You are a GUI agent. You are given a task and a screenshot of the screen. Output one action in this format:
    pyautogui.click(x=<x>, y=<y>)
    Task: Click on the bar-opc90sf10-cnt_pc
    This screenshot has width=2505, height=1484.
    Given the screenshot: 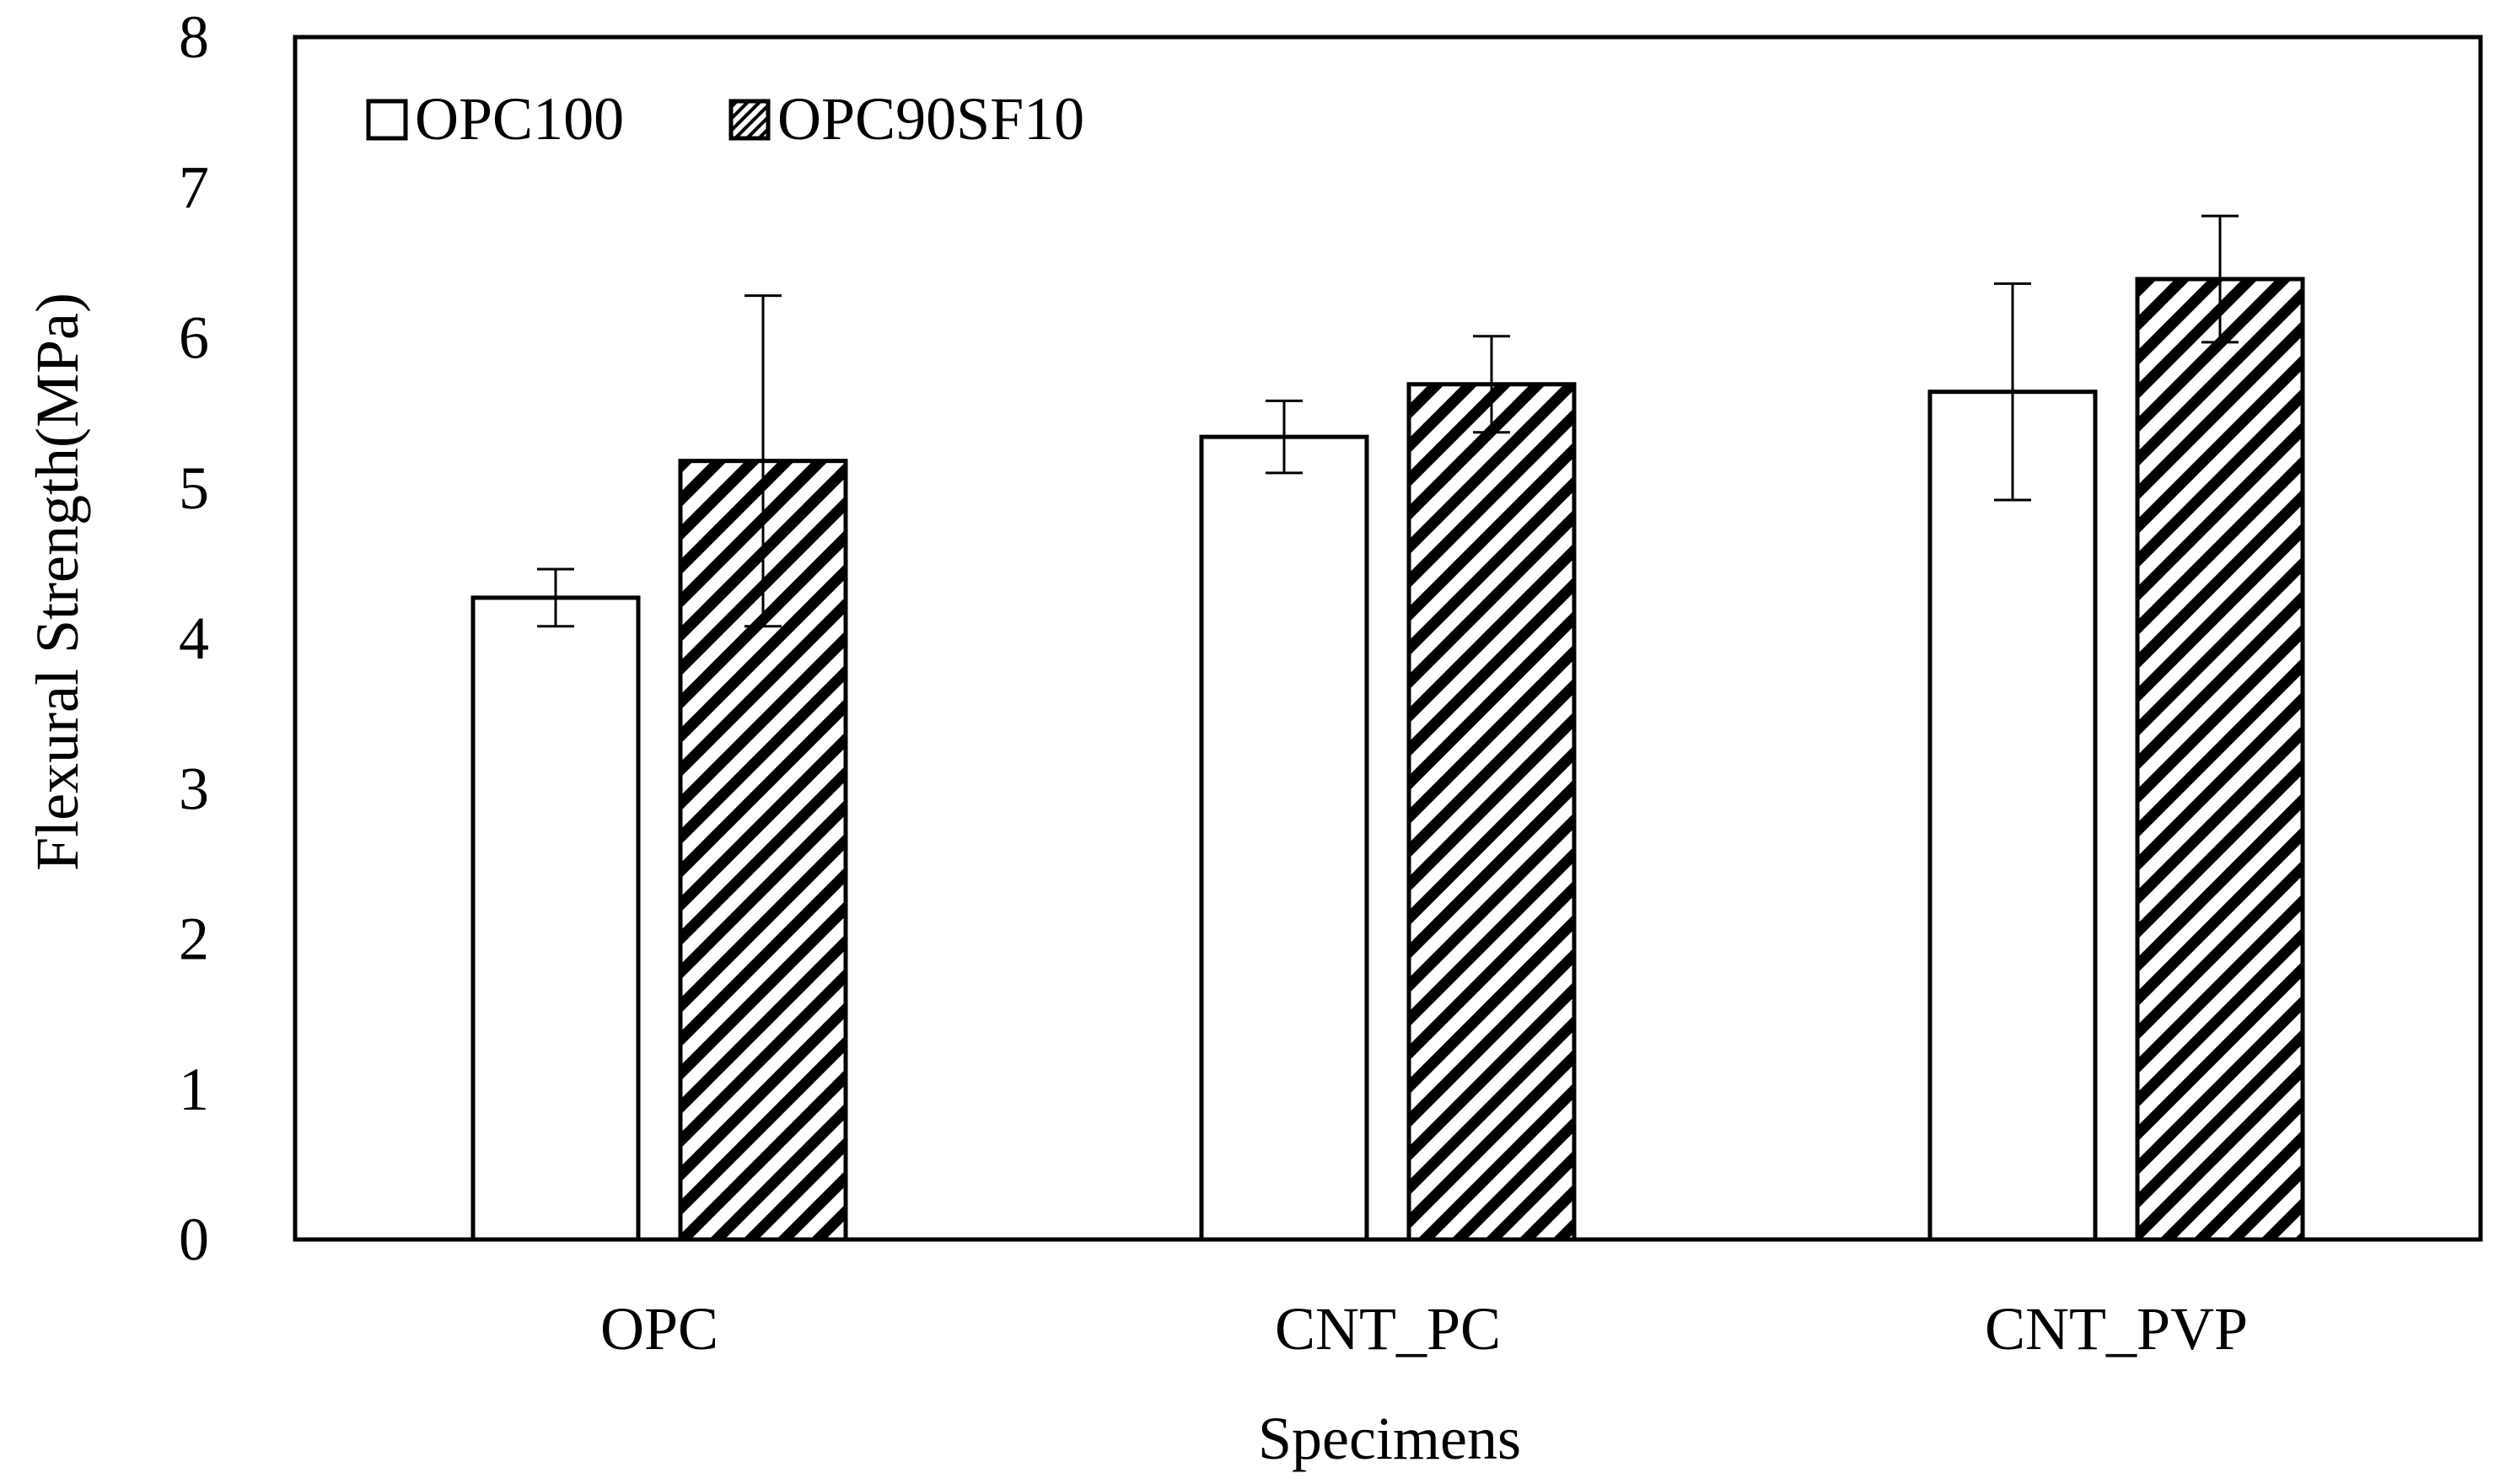 What is the action you would take?
    pyautogui.click(x=1491, y=812)
    